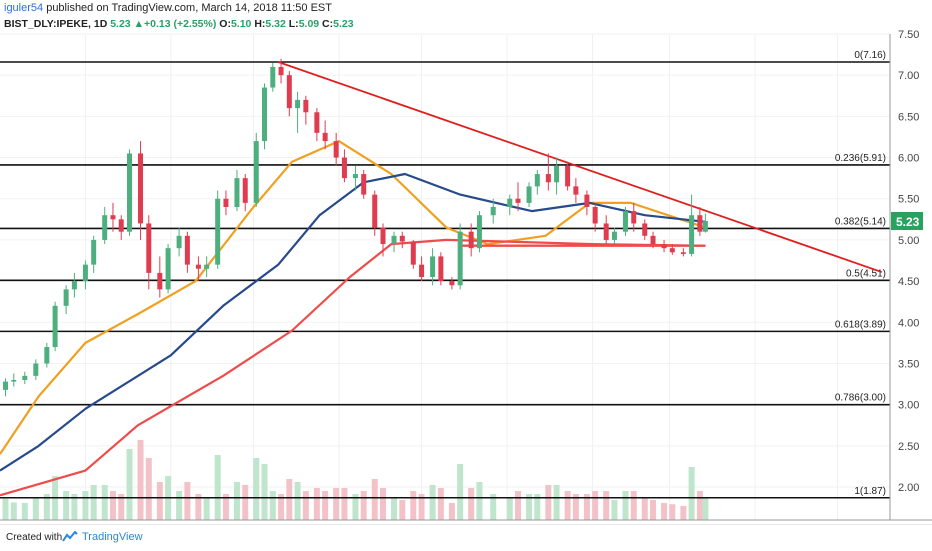 The image size is (932, 551). I want to click on last-price-label: 5.23, so click(908, 222).